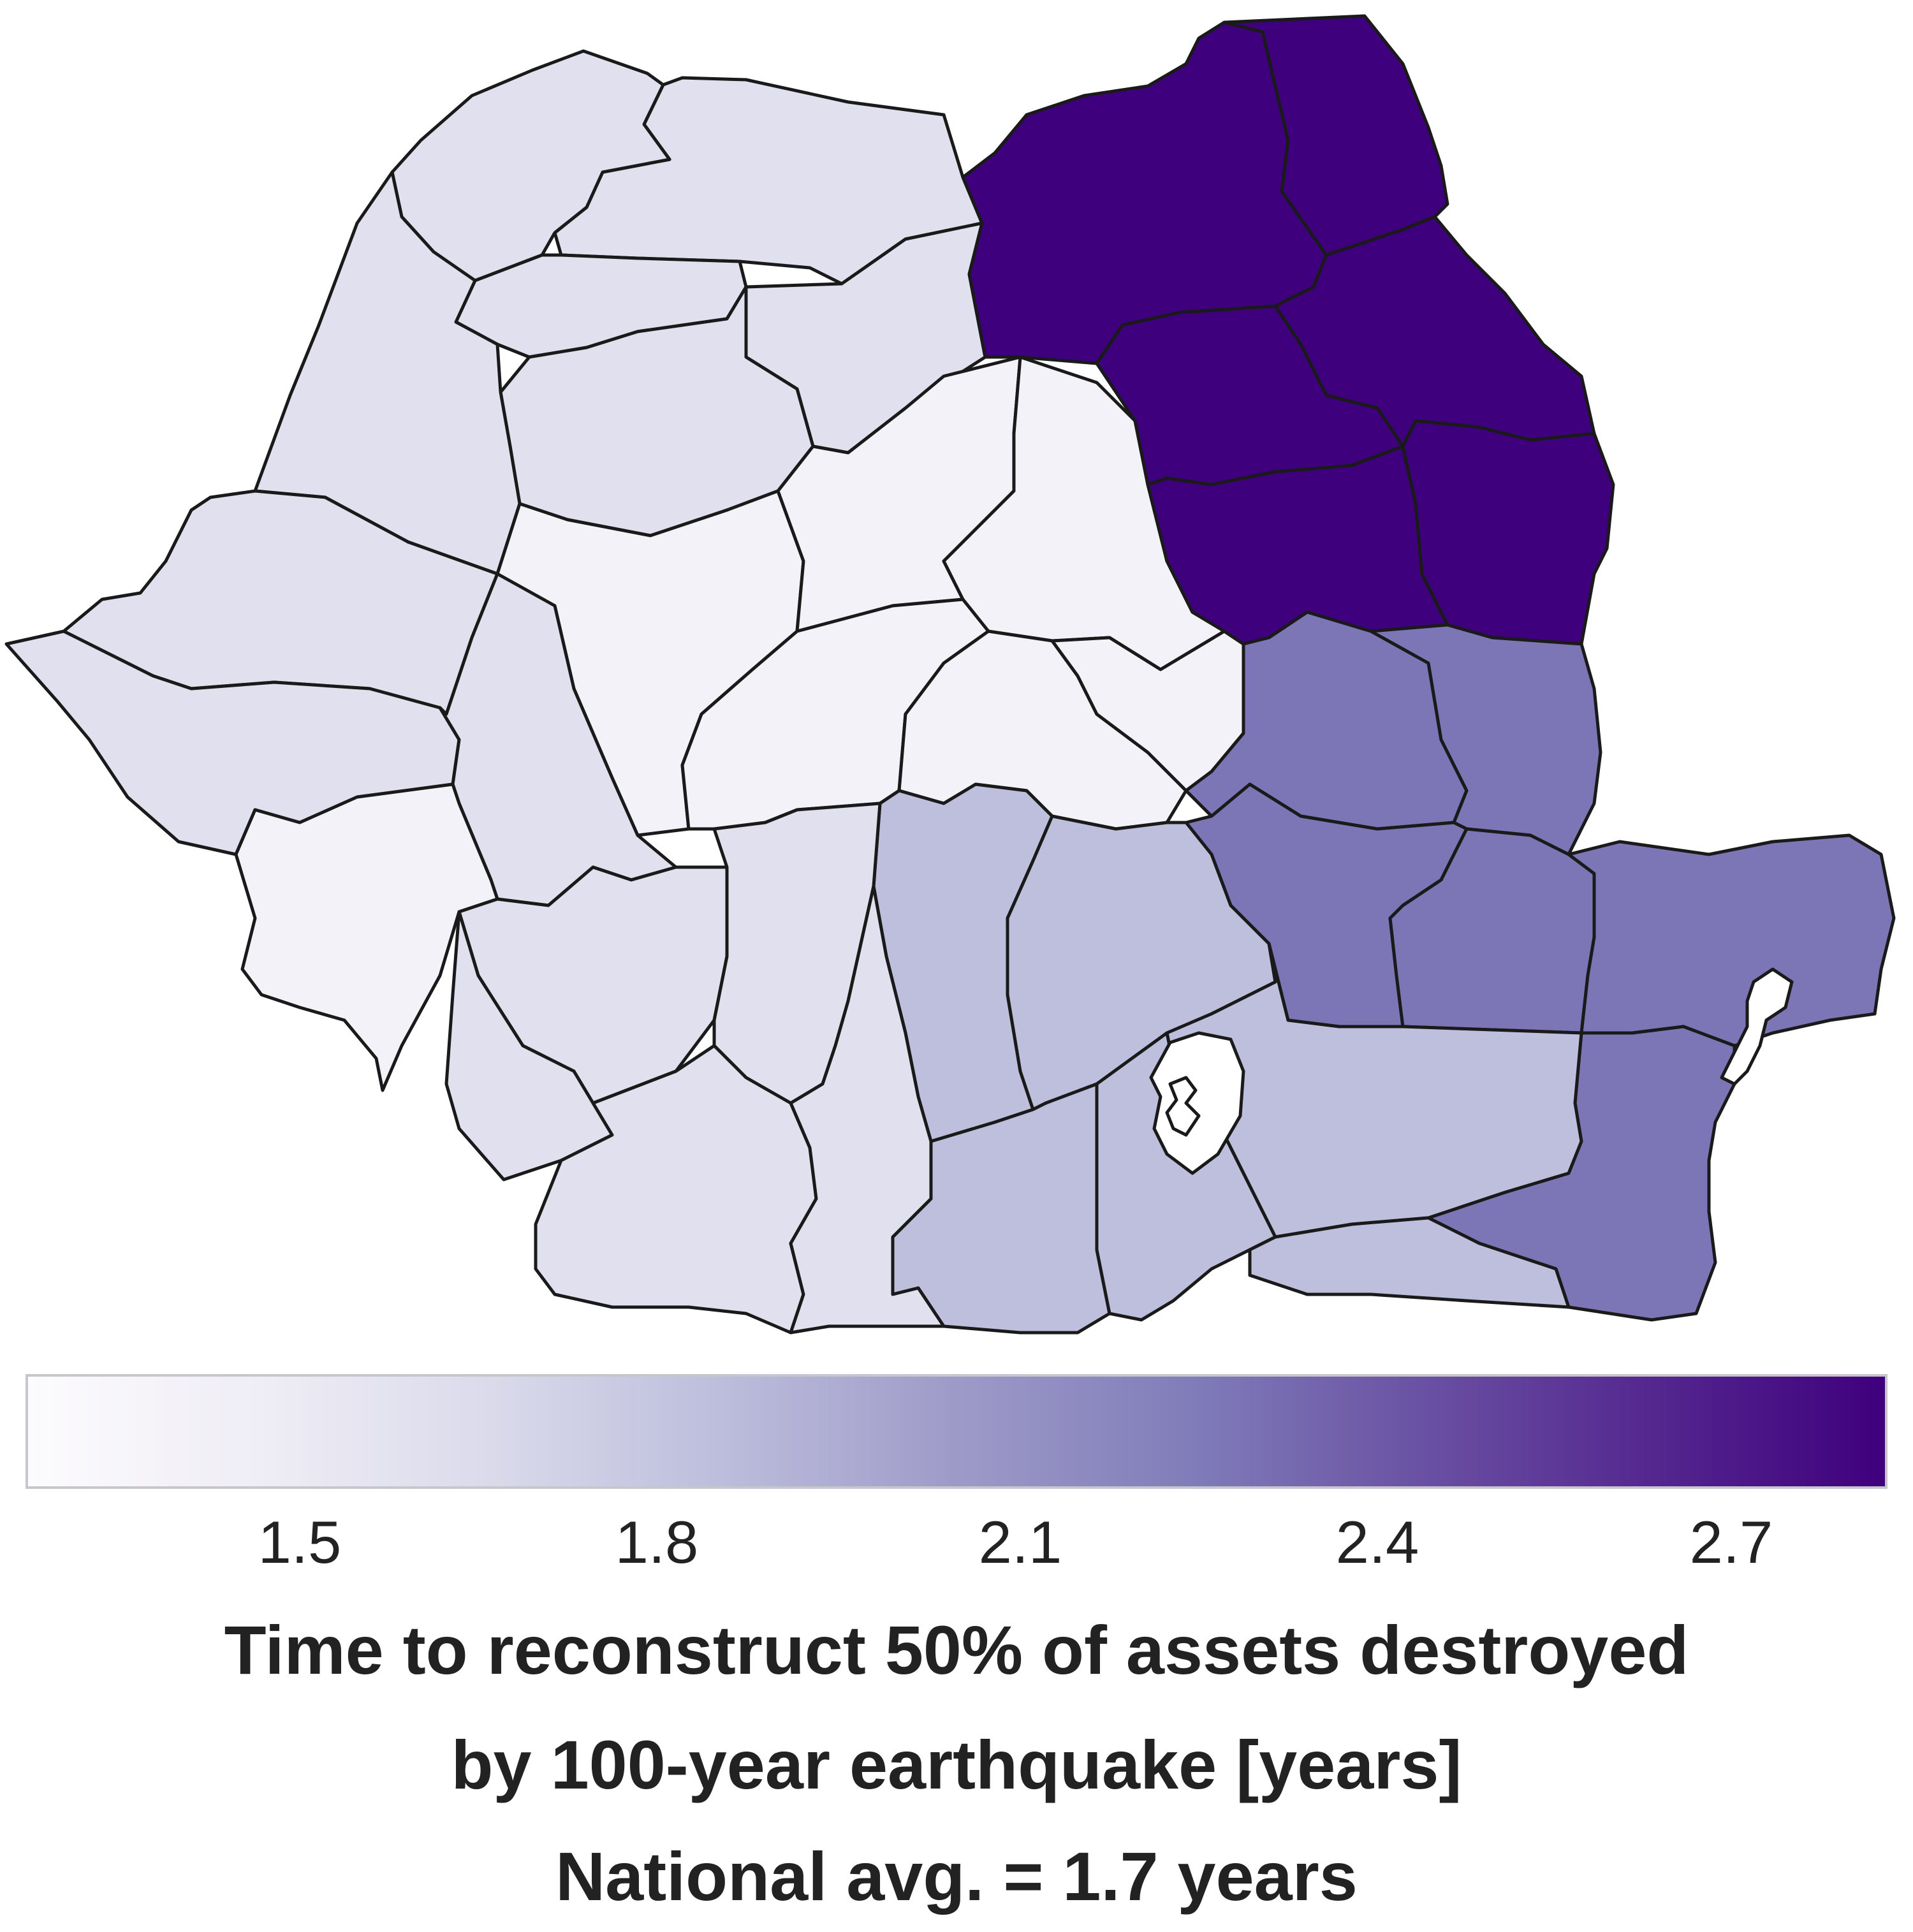 This screenshot has width=1913, height=1932. I want to click on colorbar-tick-label: 2.7, so click(1731, 1542).